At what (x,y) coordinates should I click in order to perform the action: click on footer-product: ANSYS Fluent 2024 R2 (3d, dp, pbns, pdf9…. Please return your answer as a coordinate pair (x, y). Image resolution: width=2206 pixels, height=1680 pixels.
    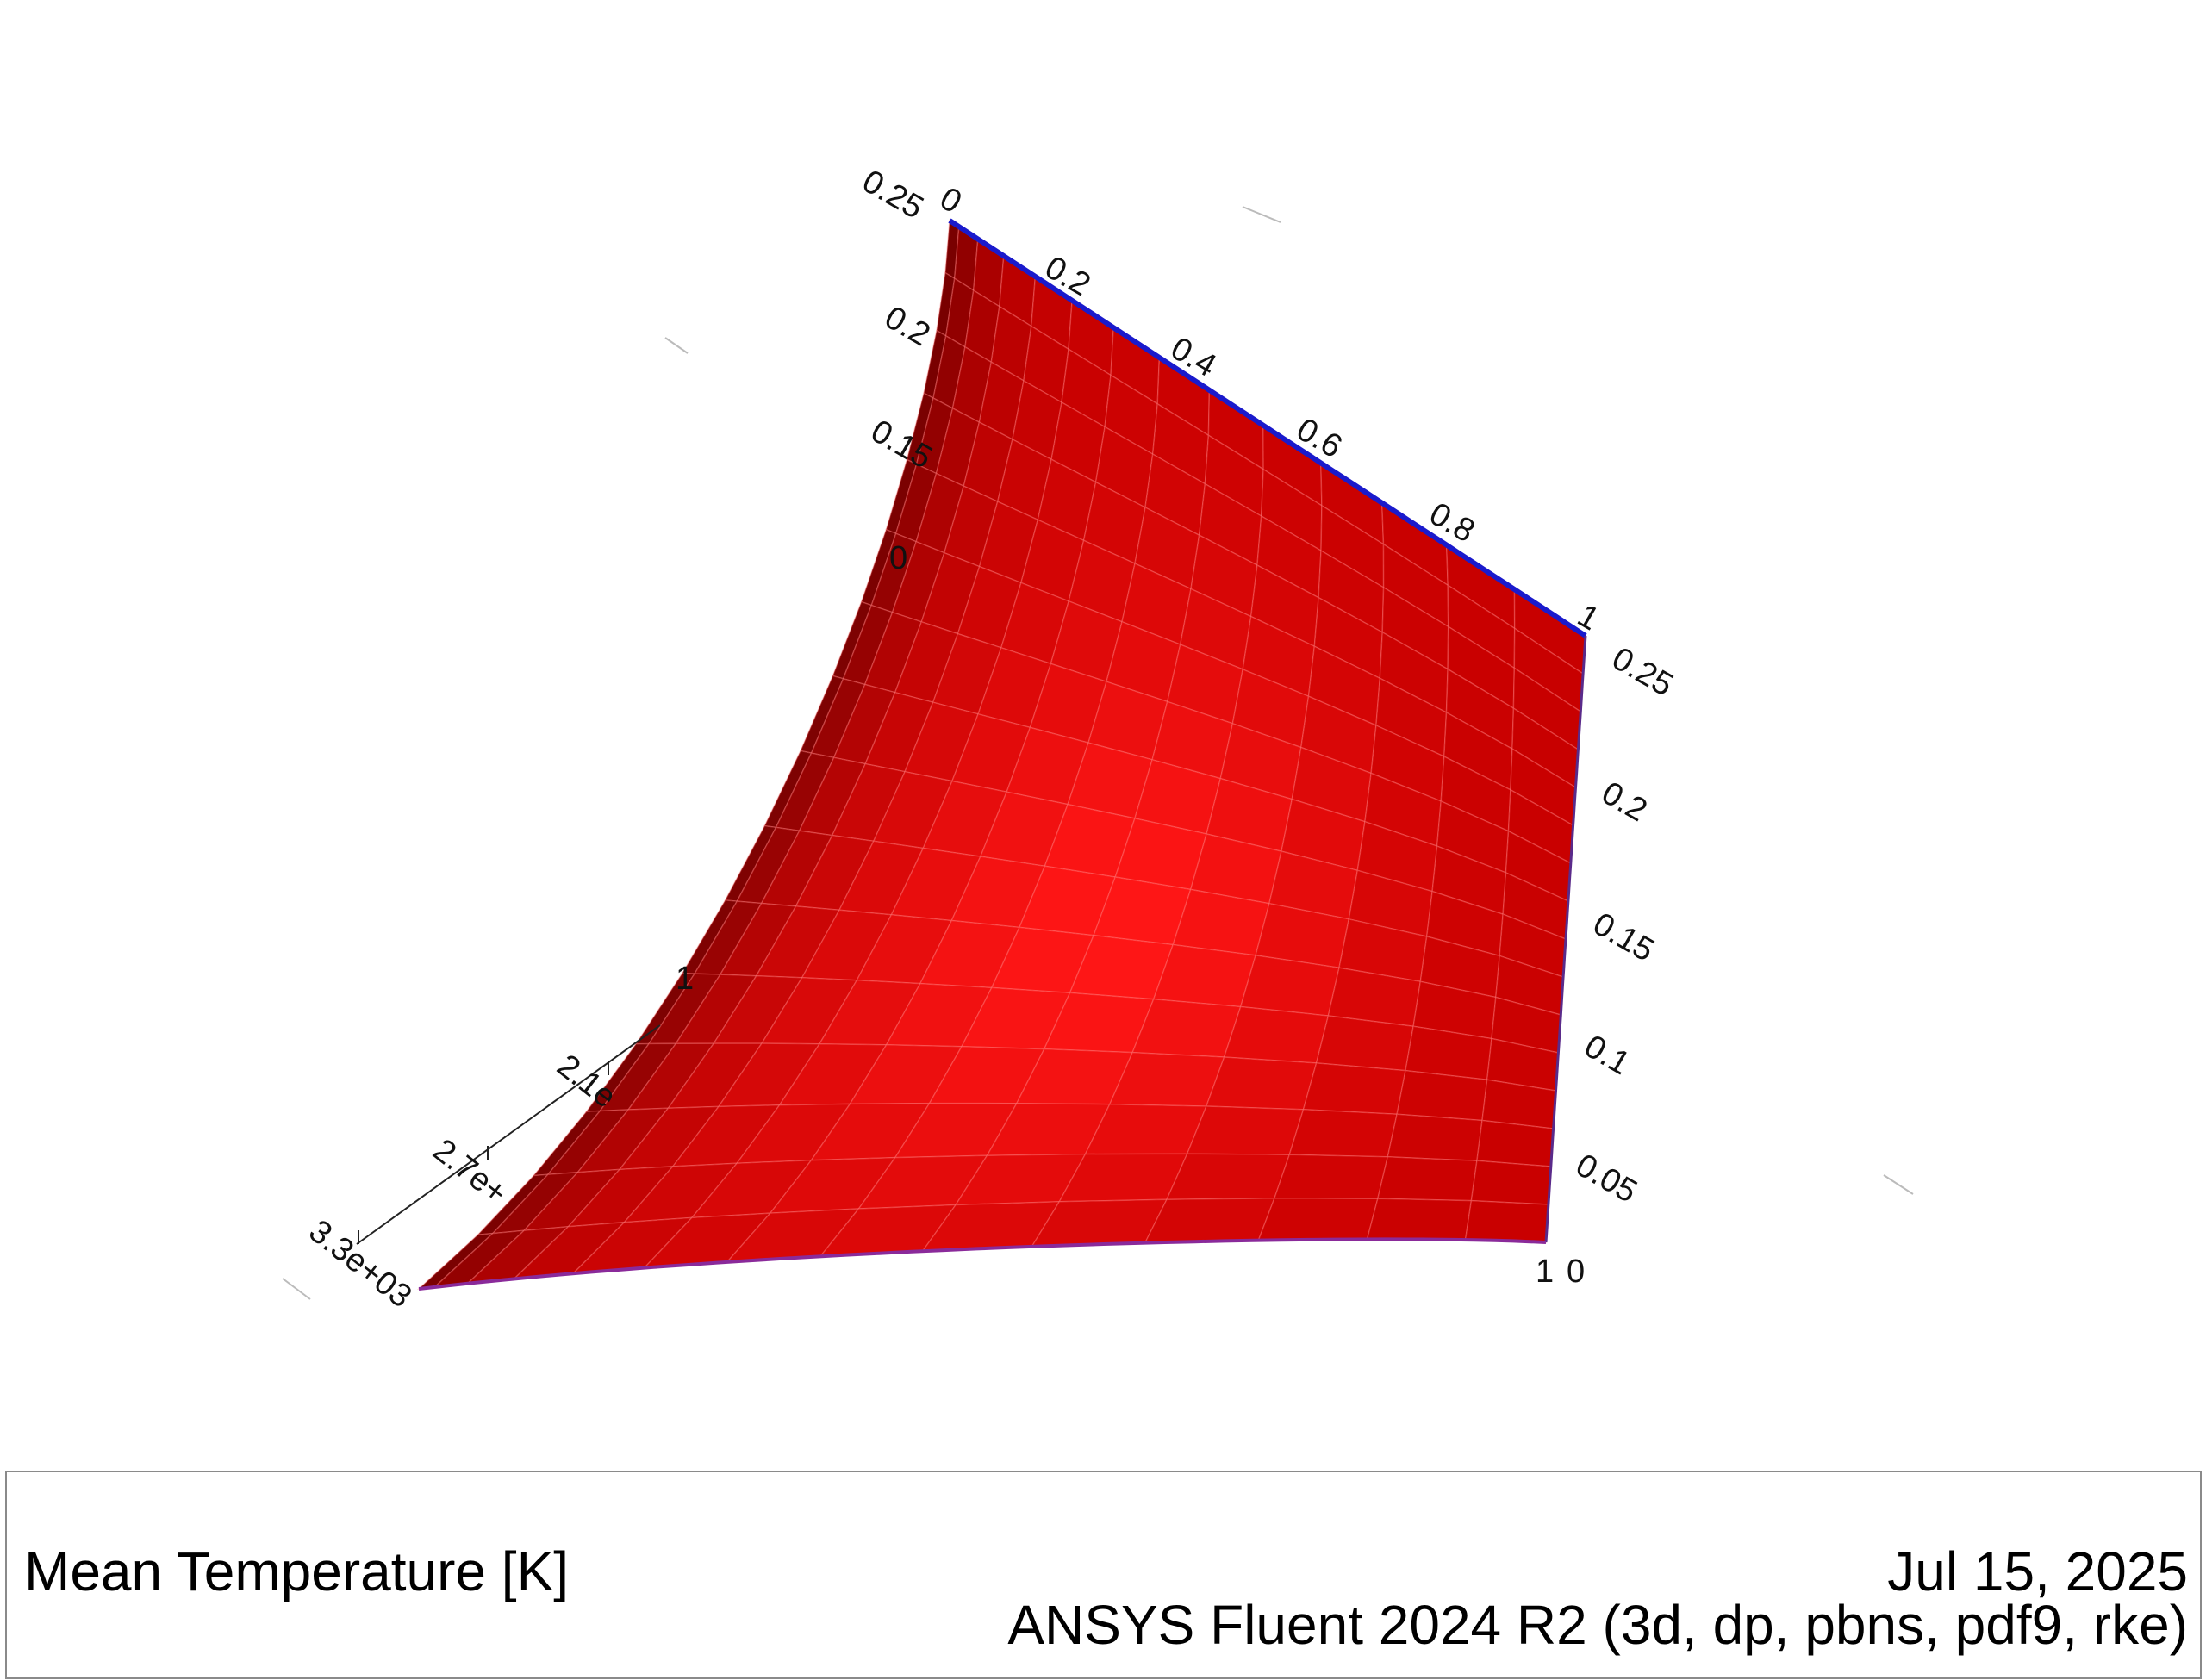
    Looking at the image, I should click on (1597, 1625).